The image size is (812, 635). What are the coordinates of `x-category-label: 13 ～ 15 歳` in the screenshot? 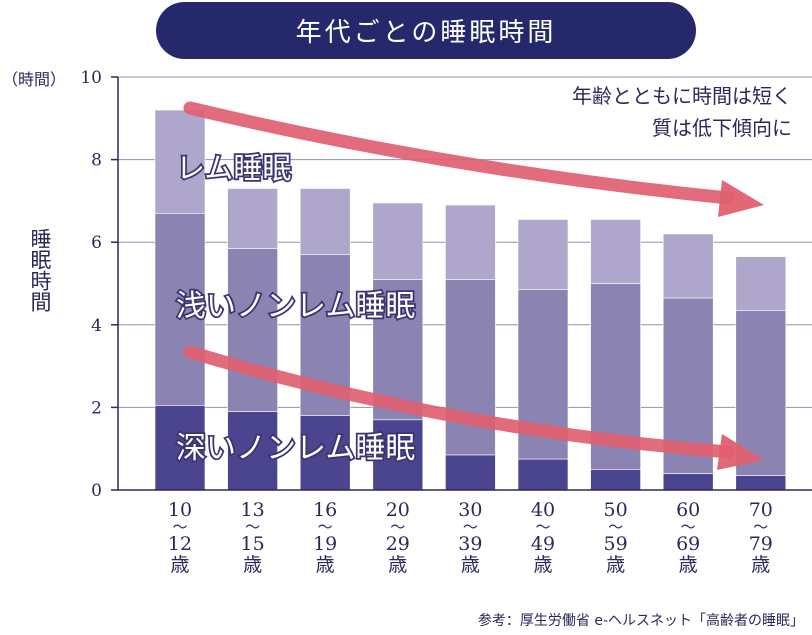 It's located at (253, 538).